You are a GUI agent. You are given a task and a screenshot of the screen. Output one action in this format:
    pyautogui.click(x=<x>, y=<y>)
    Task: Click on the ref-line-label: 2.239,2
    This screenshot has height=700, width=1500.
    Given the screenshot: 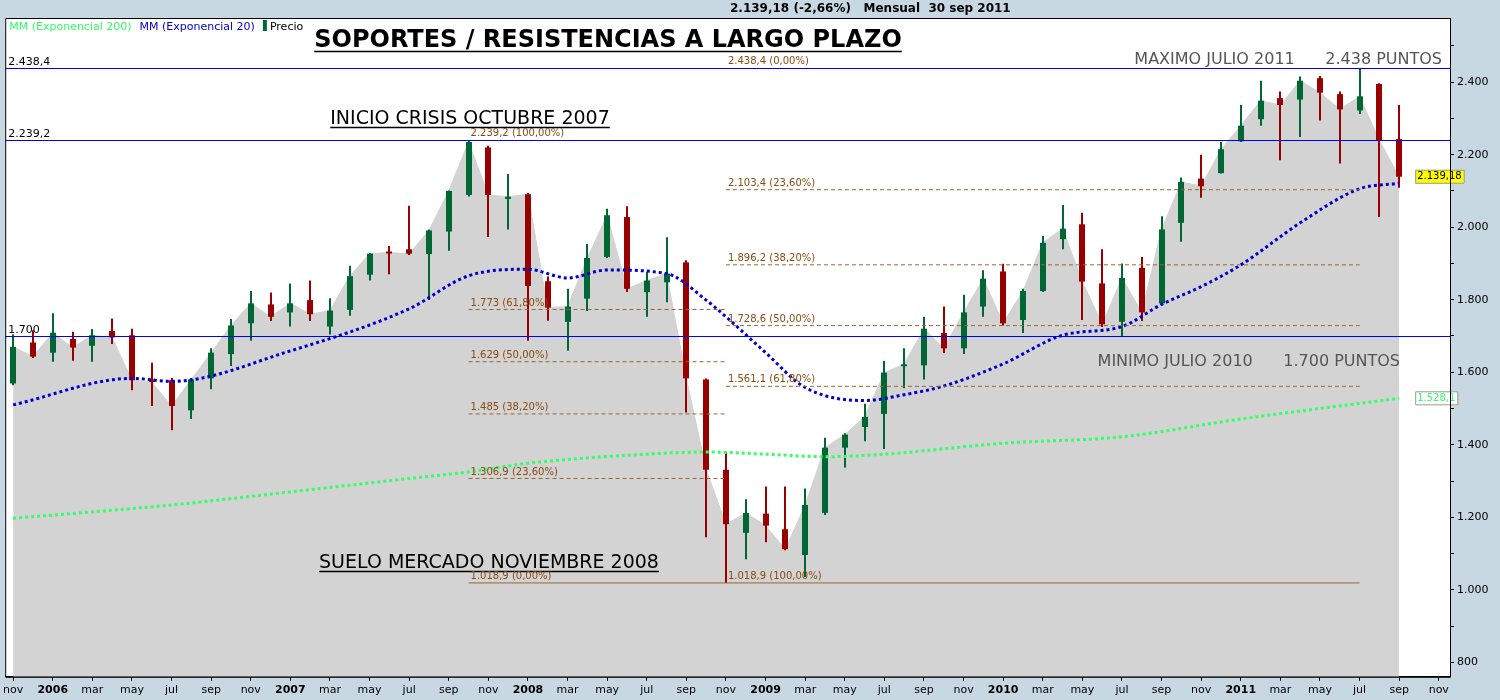 What is the action you would take?
    pyautogui.click(x=29, y=134)
    